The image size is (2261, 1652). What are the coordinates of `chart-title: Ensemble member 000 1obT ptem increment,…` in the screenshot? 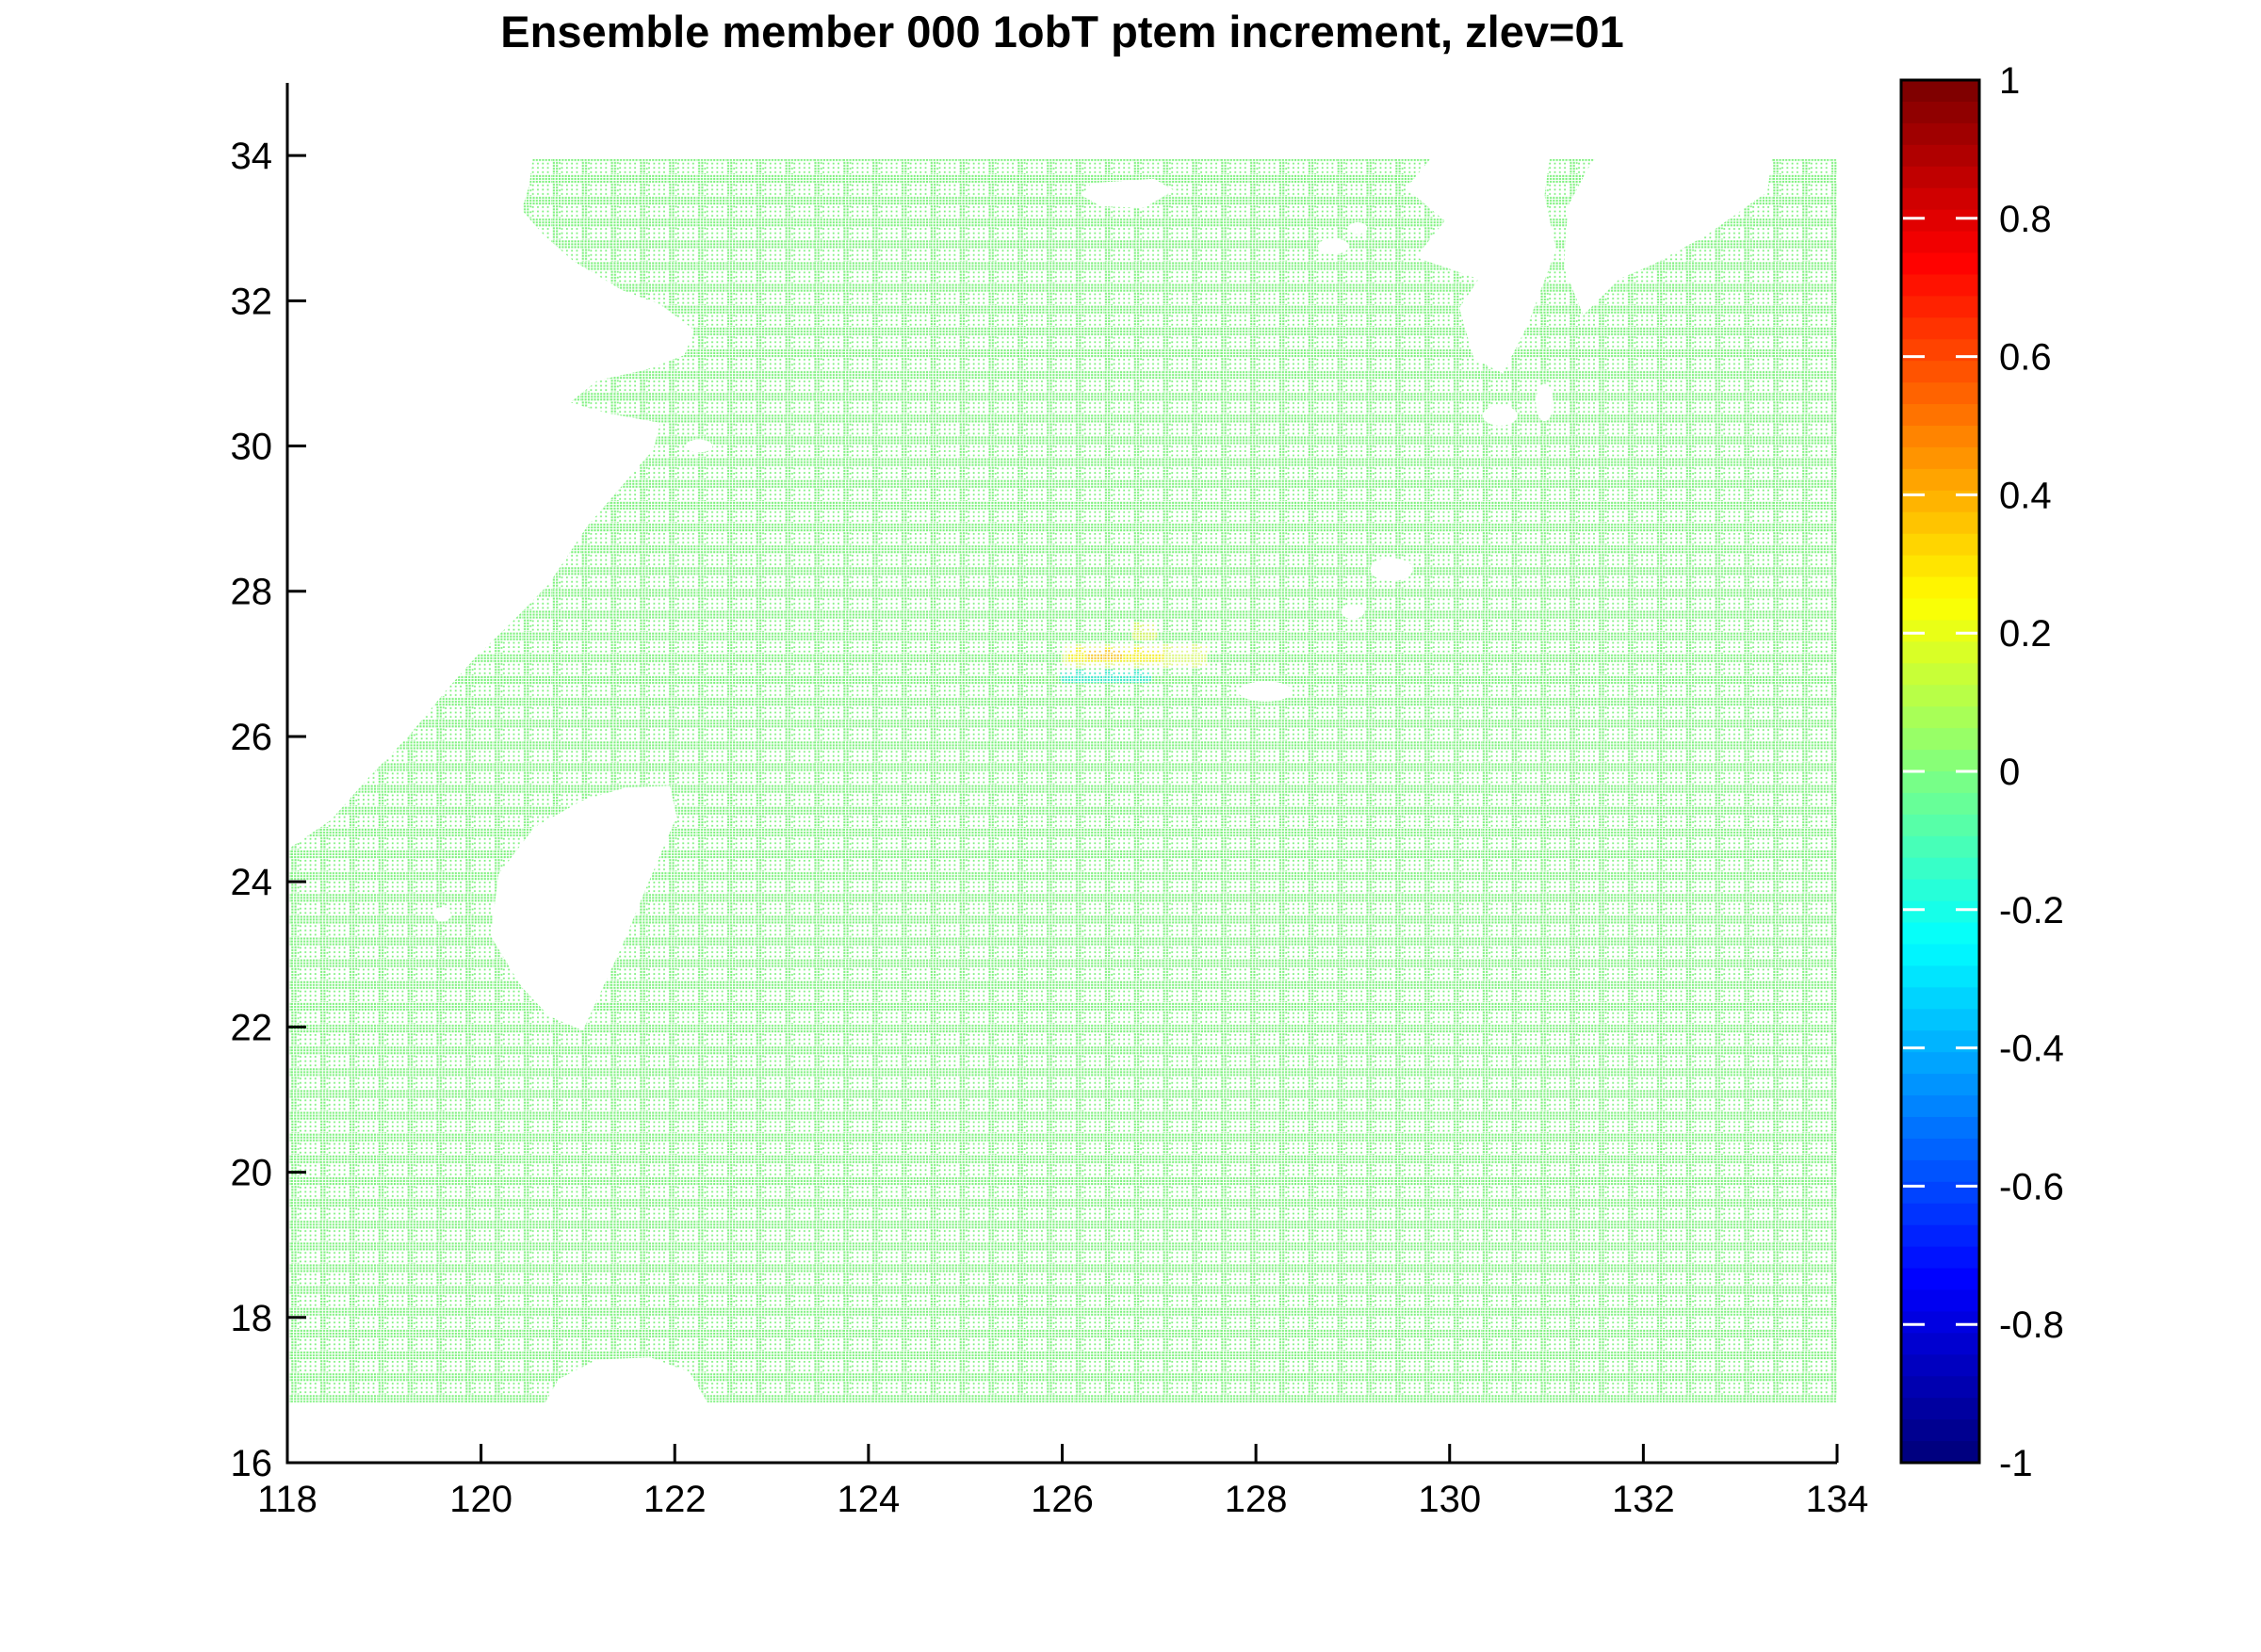 It's located at (1062, 32).